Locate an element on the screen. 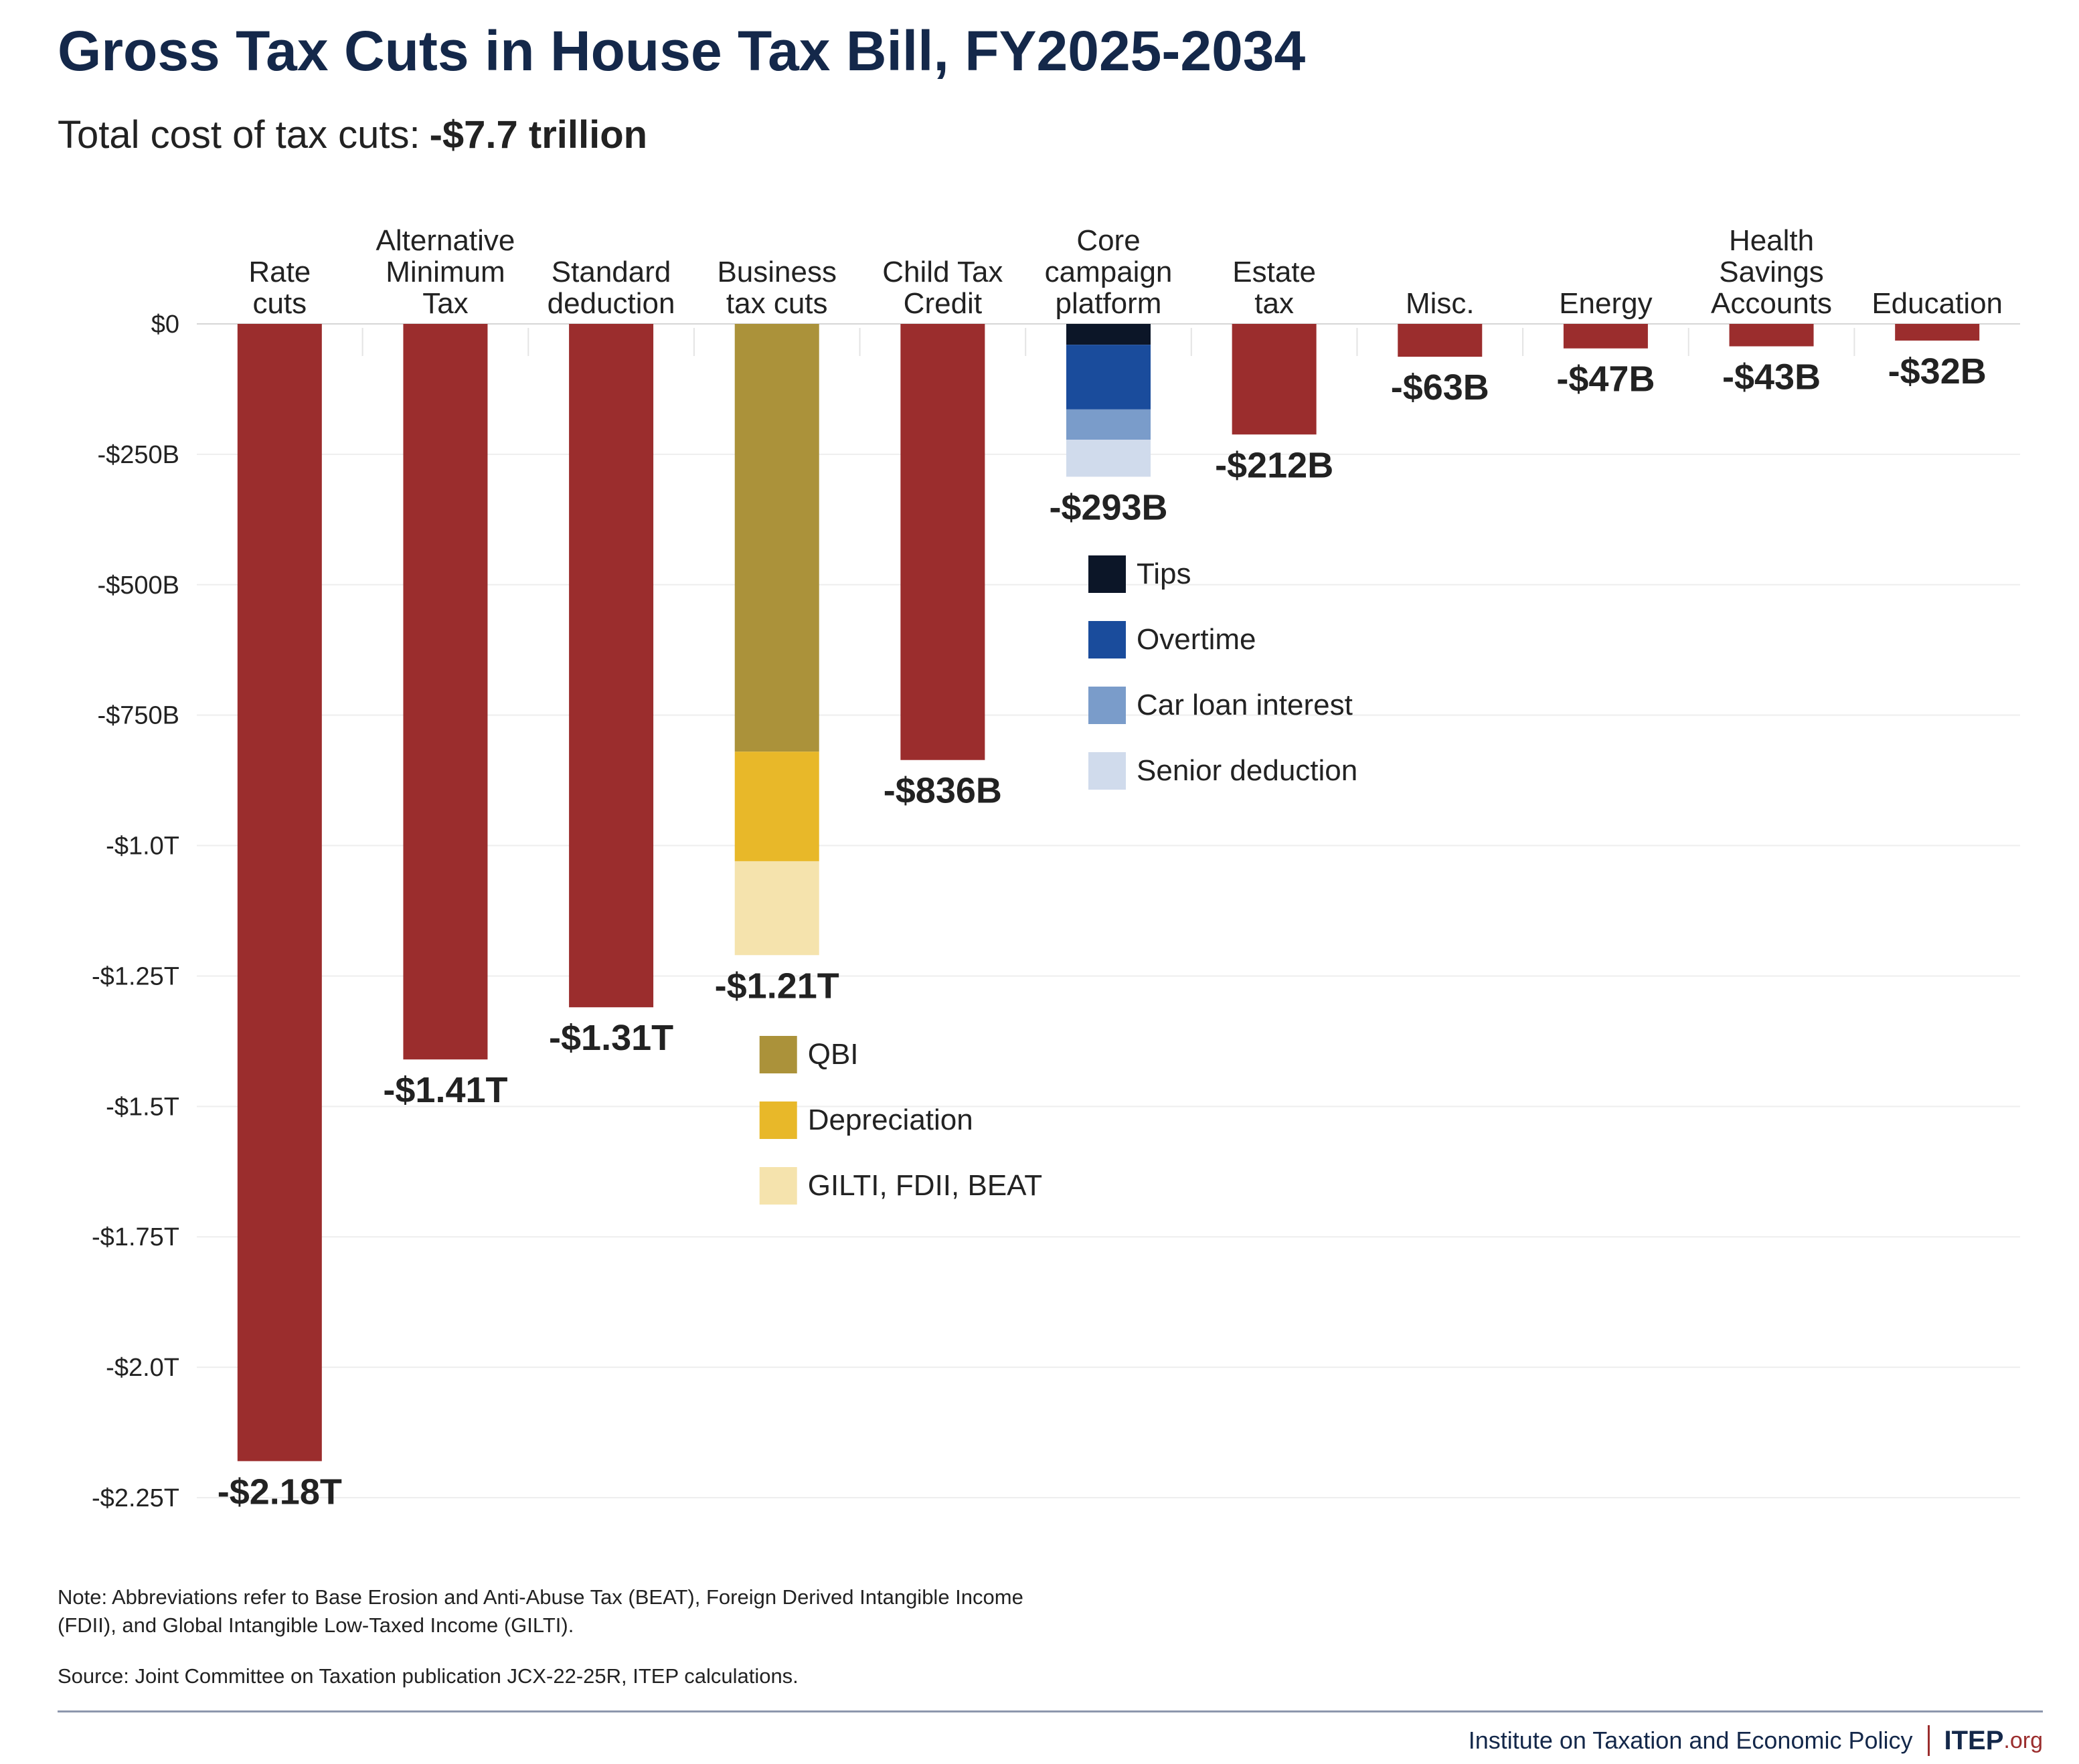 This screenshot has width=2079, height=1764. category-label: Health is located at coordinates (1771, 240).